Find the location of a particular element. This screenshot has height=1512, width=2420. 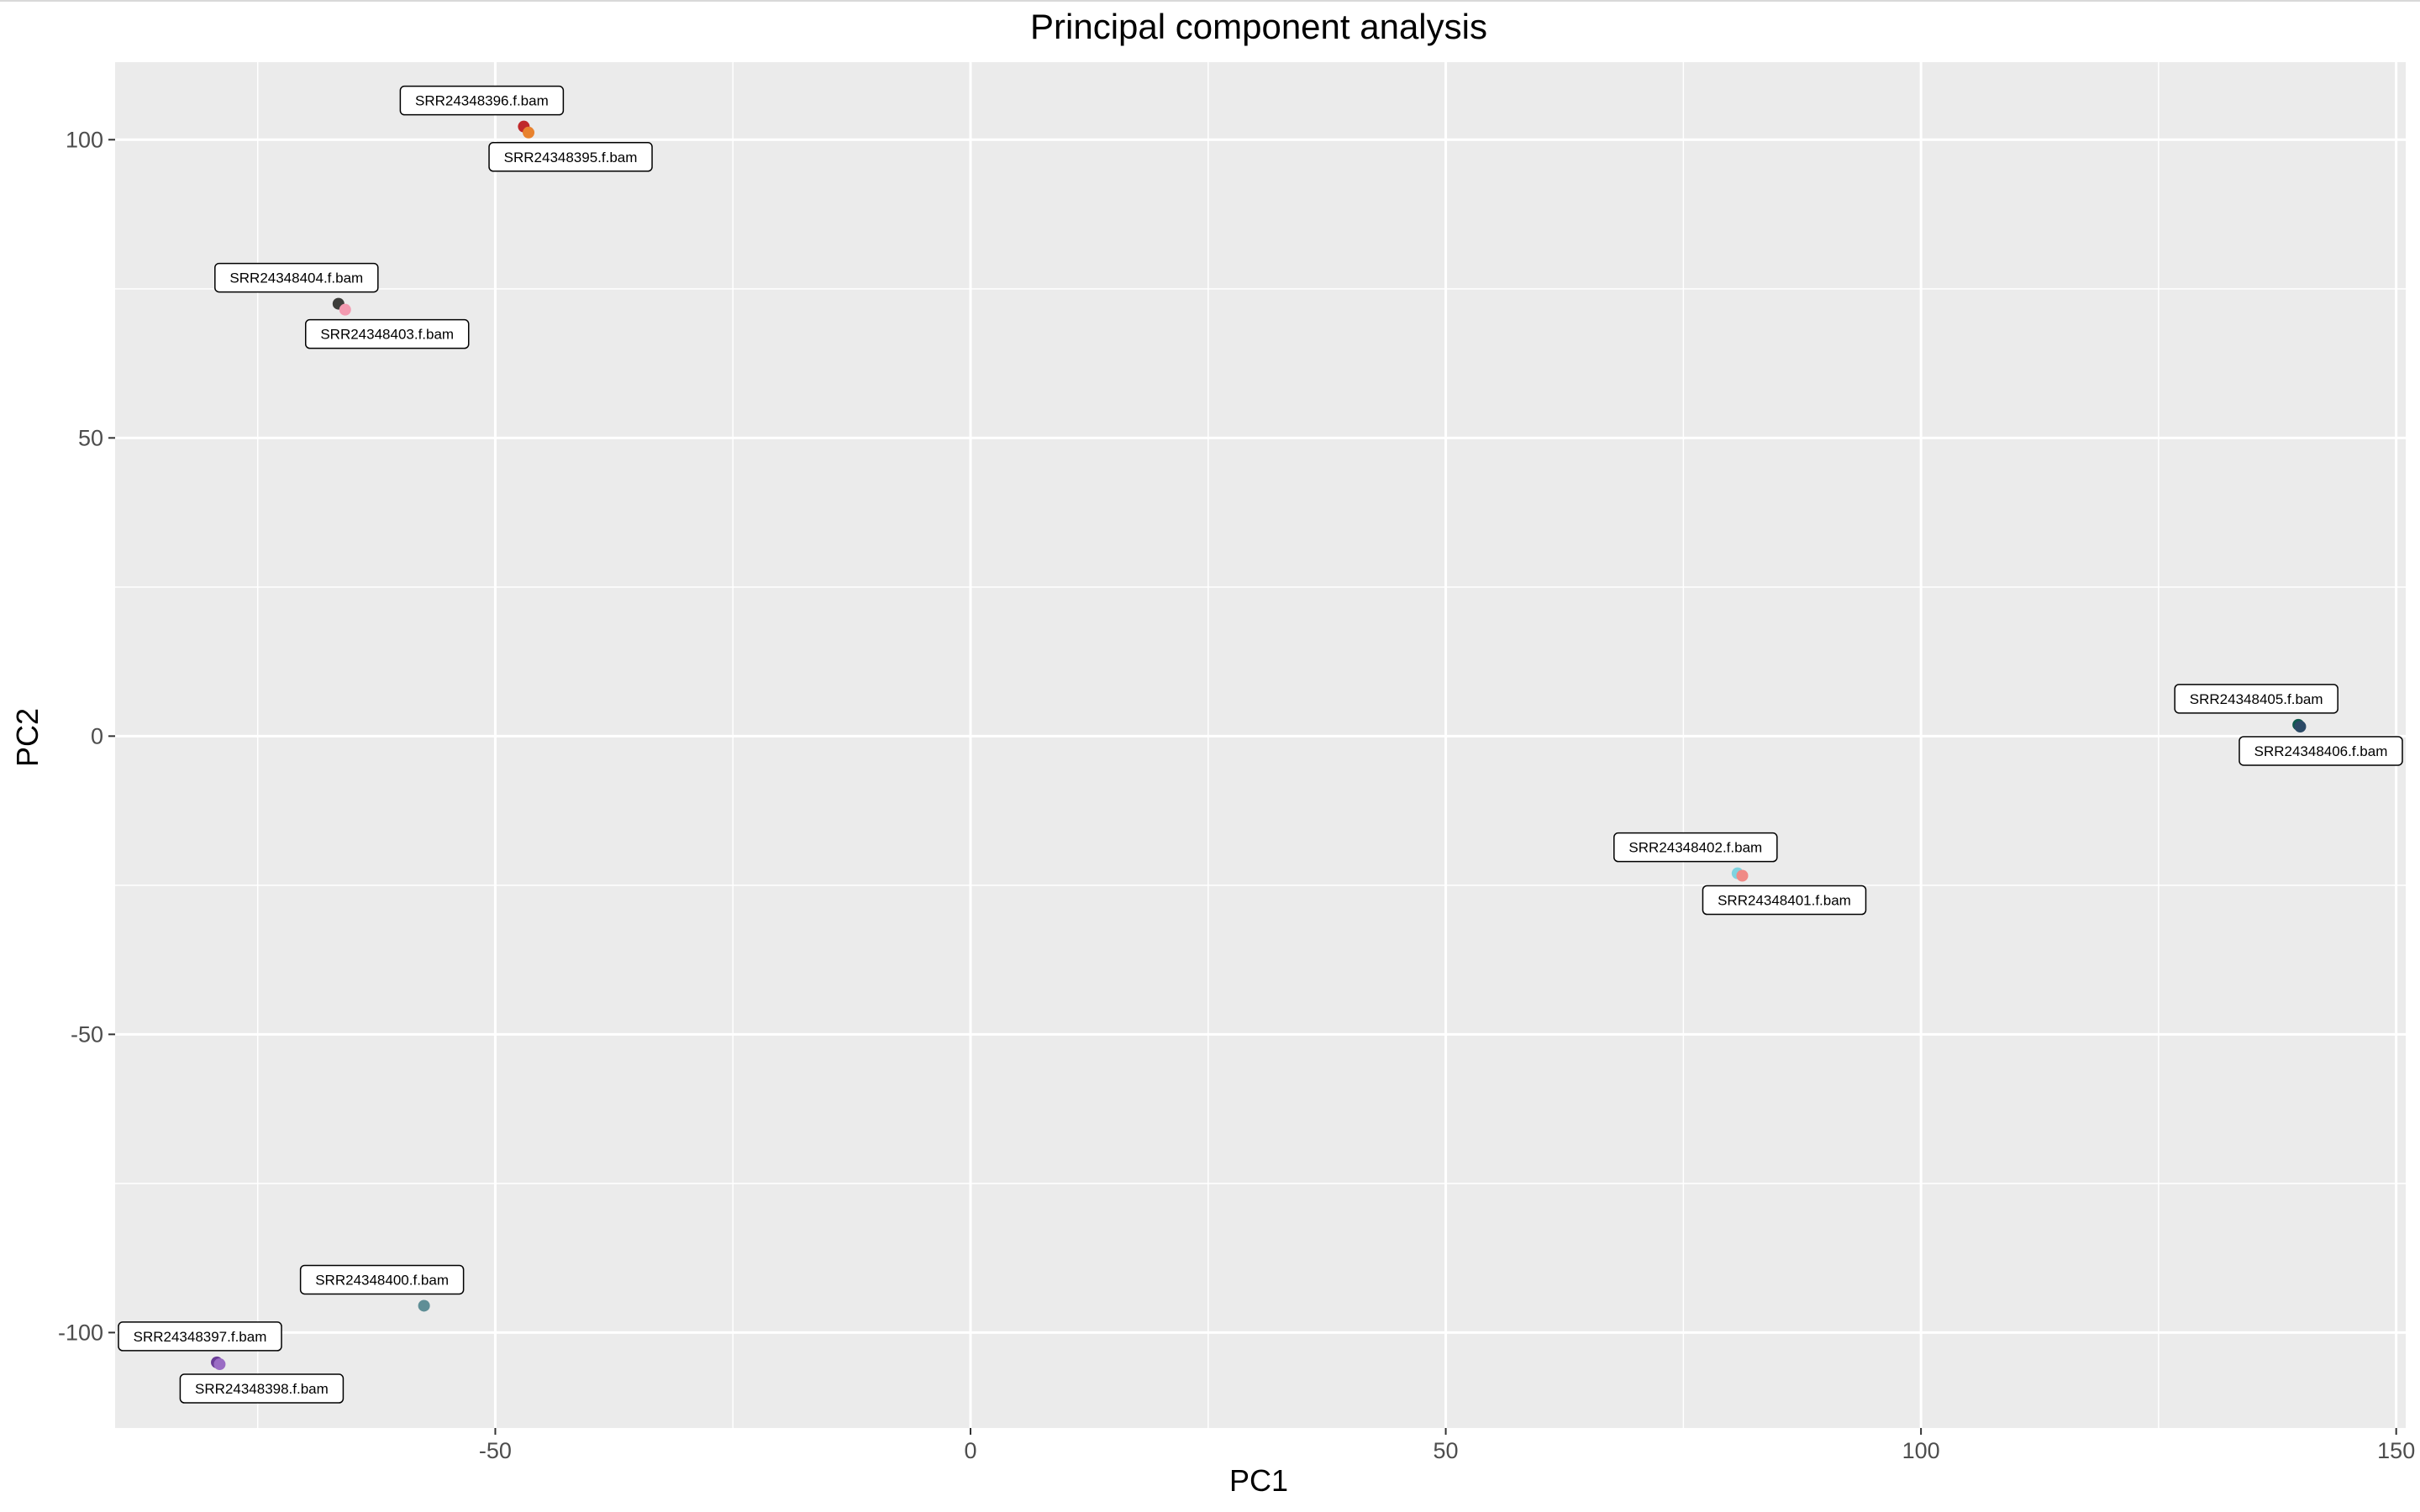

point-label-text: SRR24348406.f.bam is located at coordinates (2321, 751).